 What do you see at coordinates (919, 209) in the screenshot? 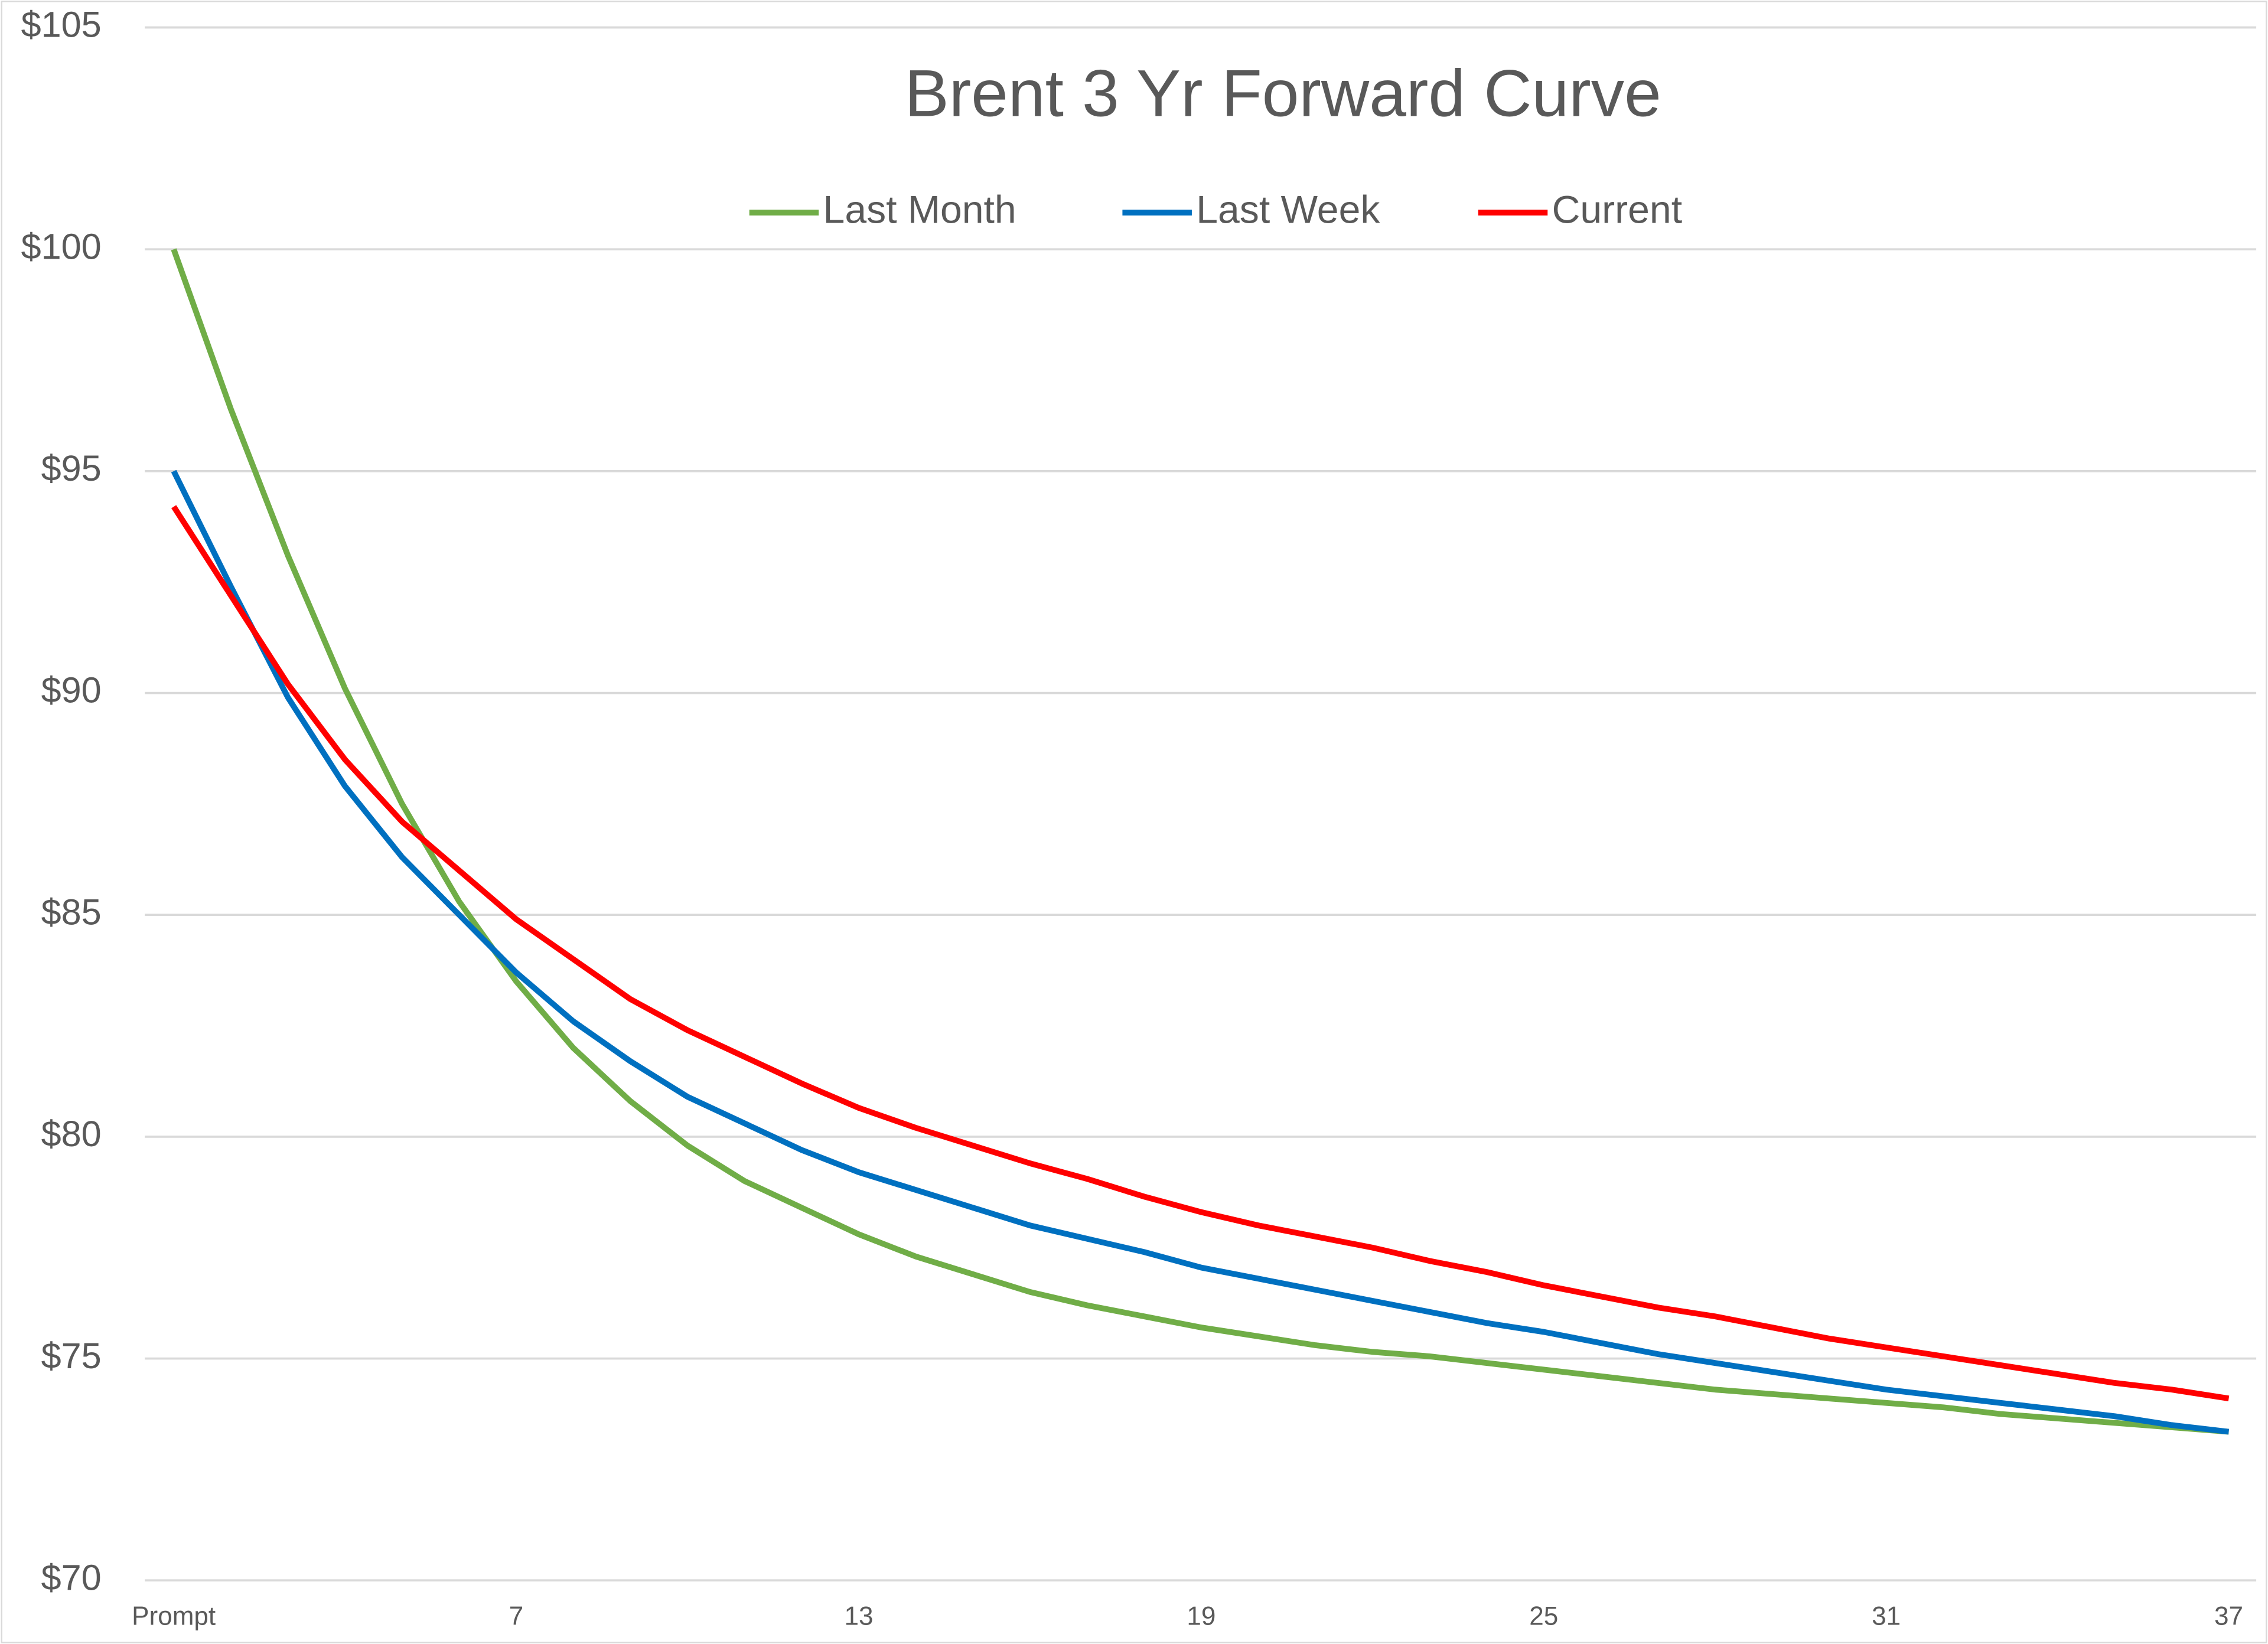
I see `legend-label: Last Month` at bounding box center [919, 209].